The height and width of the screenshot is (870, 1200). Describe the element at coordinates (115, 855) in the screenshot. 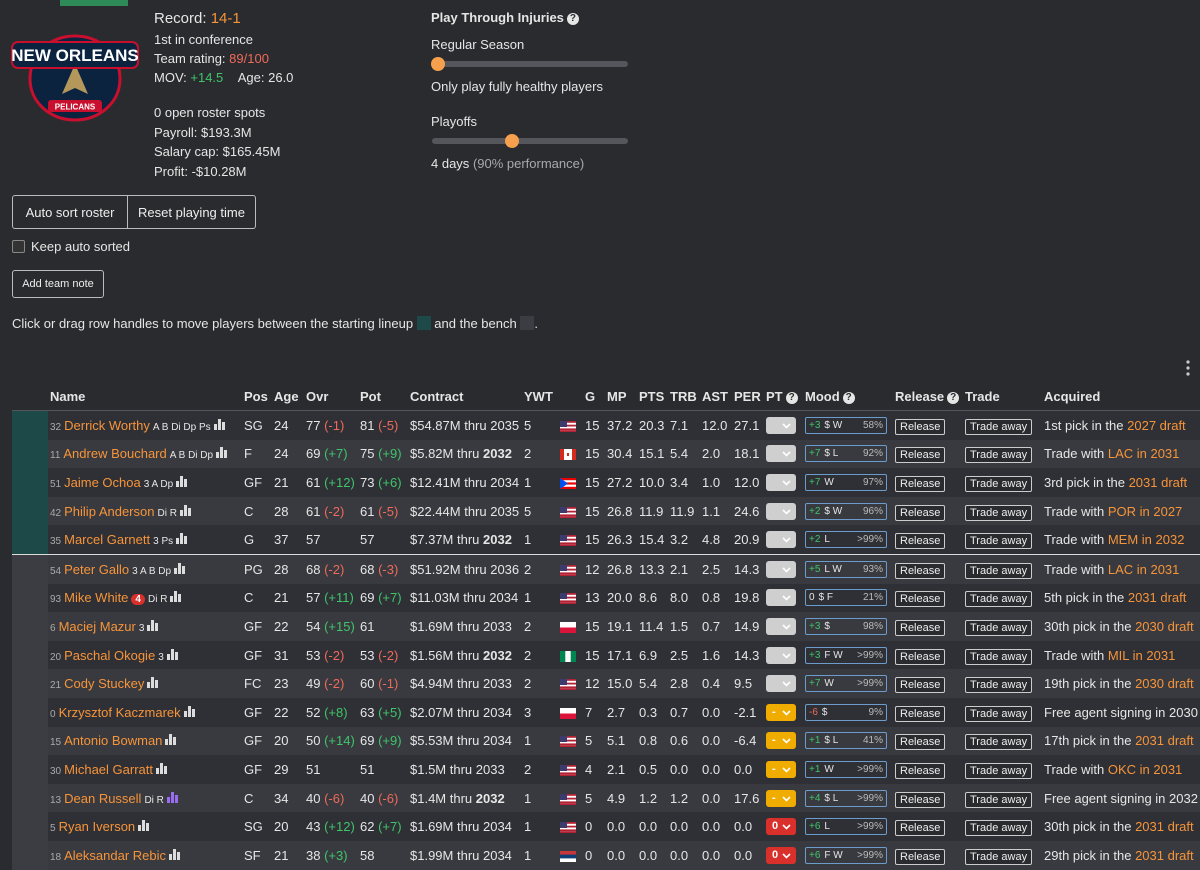

I see `player-name: Aleksandar Rebic` at that location.